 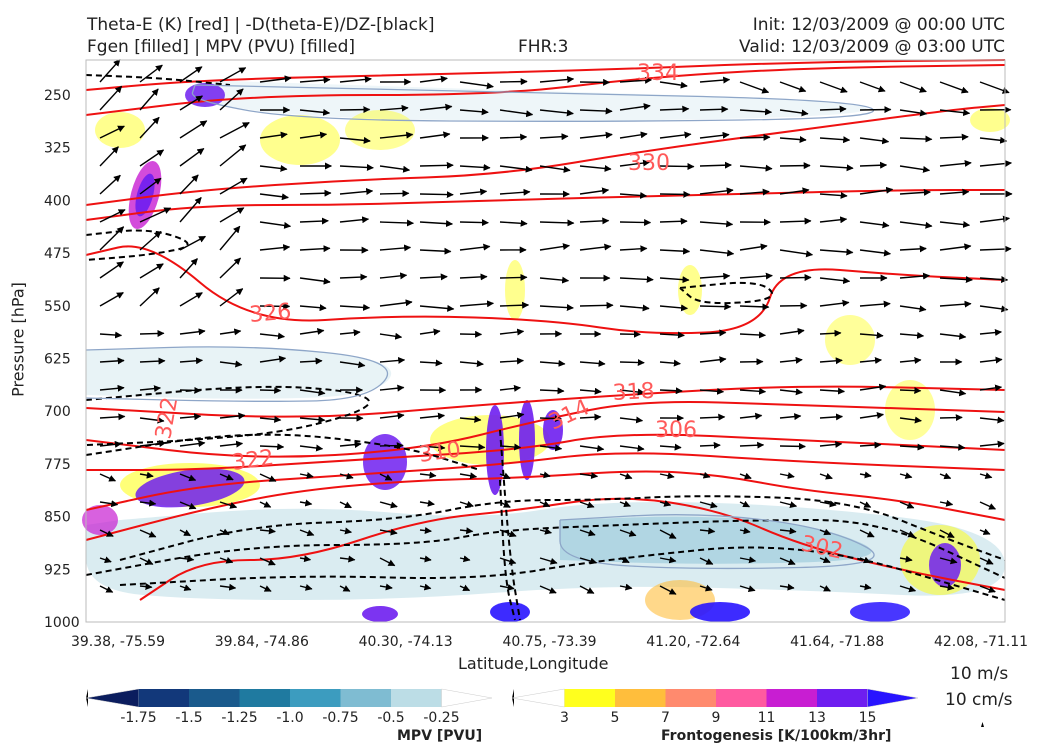 I want to click on y-tick-3: 475, so click(x=57, y=254).